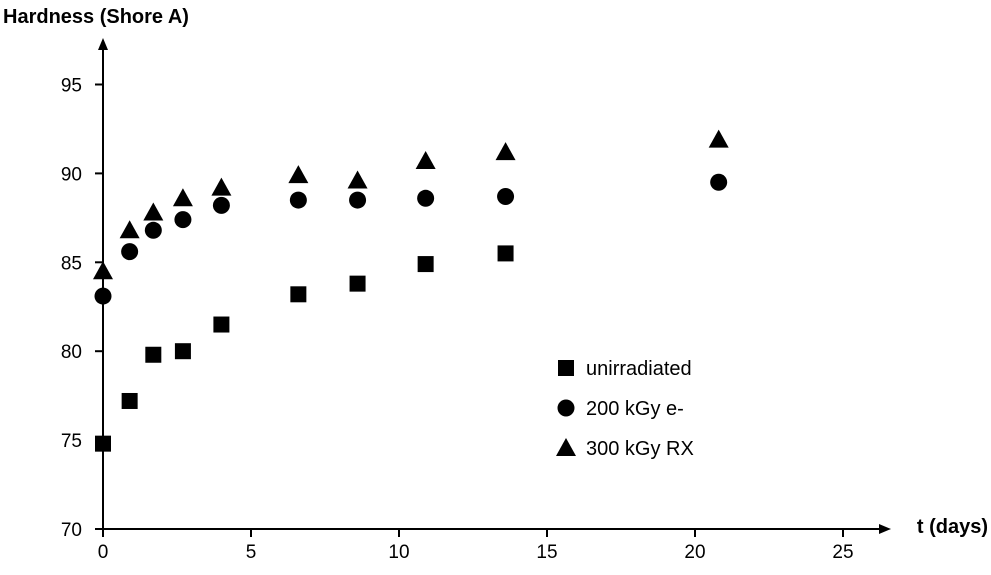 The height and width of the screenshot is (575, 991). Describe the element at coordinates (71, 352) in the screenshot. I see `y-tick-label: 80` at that location.